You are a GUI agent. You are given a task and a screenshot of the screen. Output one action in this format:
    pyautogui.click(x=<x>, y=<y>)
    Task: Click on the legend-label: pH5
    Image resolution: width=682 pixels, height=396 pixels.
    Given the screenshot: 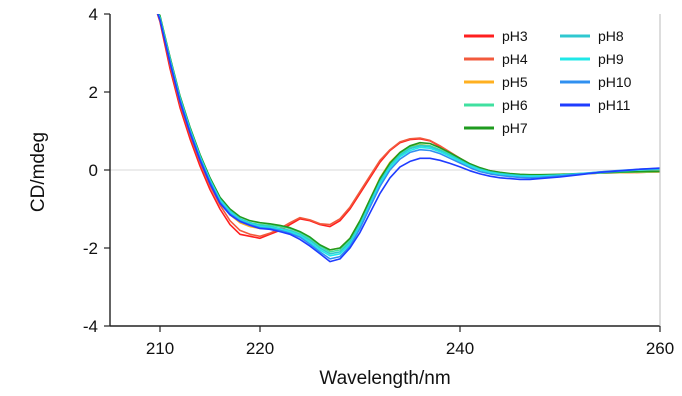 What is the action you would take?
    pyautogui.click(x=515, y=82)
    